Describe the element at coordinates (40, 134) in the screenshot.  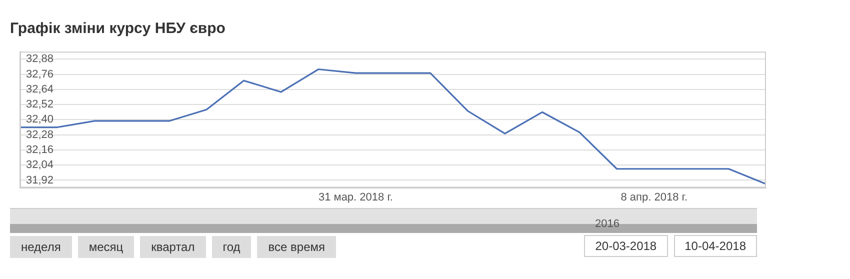
I see `y-tick-label: 32,28` at that location.